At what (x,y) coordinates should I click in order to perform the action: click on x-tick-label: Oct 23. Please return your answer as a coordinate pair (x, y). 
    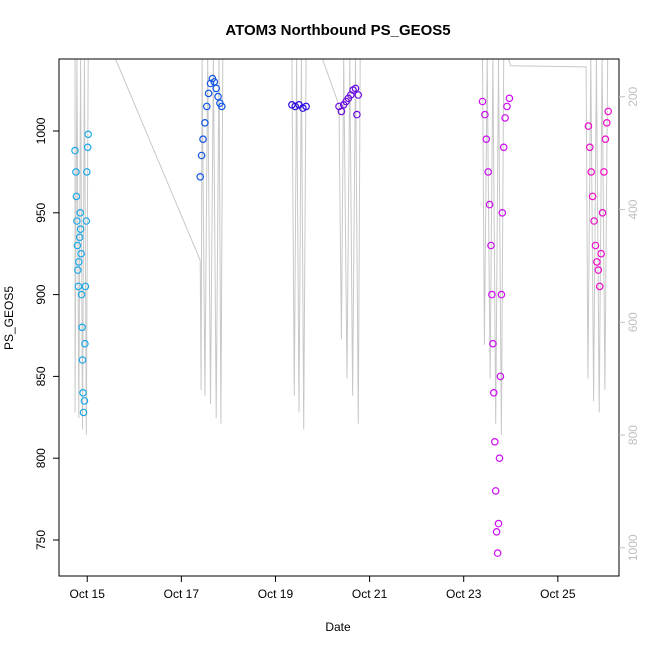
    Looking at the image, I should click on (464, 594).